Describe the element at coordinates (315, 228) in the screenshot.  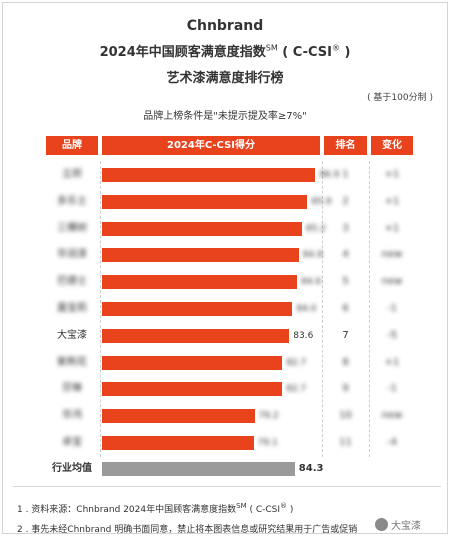
I see `score-value-label: 85.2` at that location.